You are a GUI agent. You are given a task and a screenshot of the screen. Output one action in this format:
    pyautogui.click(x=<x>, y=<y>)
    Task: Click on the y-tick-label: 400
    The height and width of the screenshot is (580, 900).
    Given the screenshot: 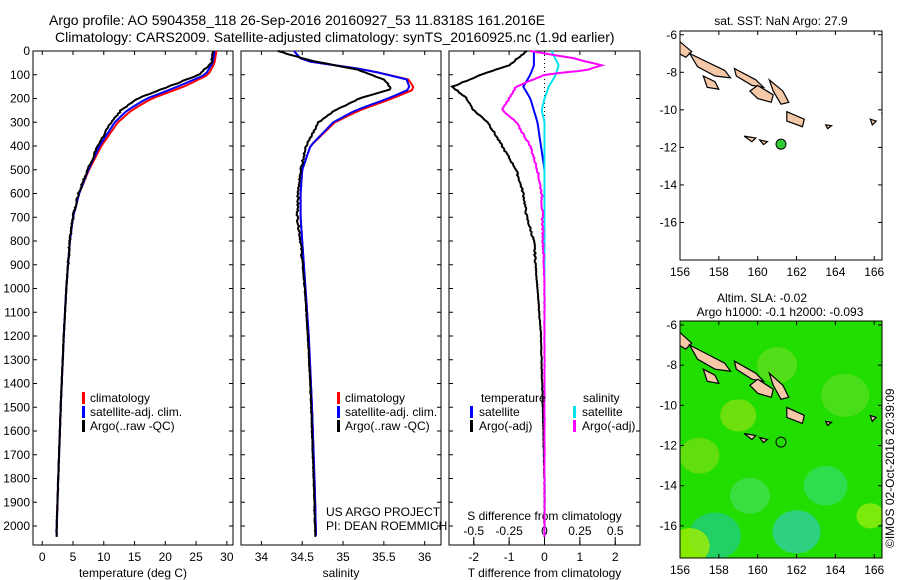 What is the action you would take?
    pyautogui.click(x=20, y=146)
    